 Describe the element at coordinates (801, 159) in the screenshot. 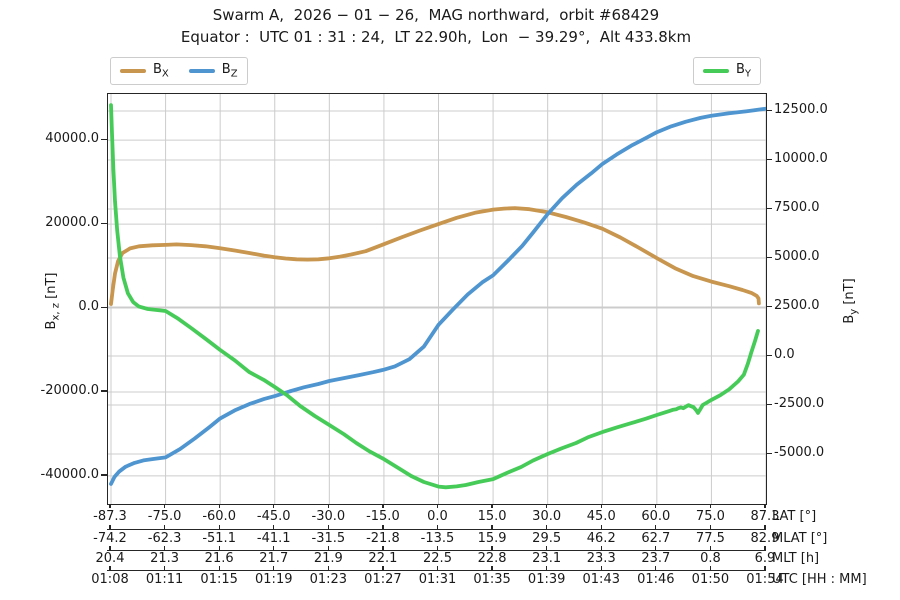

I see `y-right-tick-label: 10000.0` at that location.